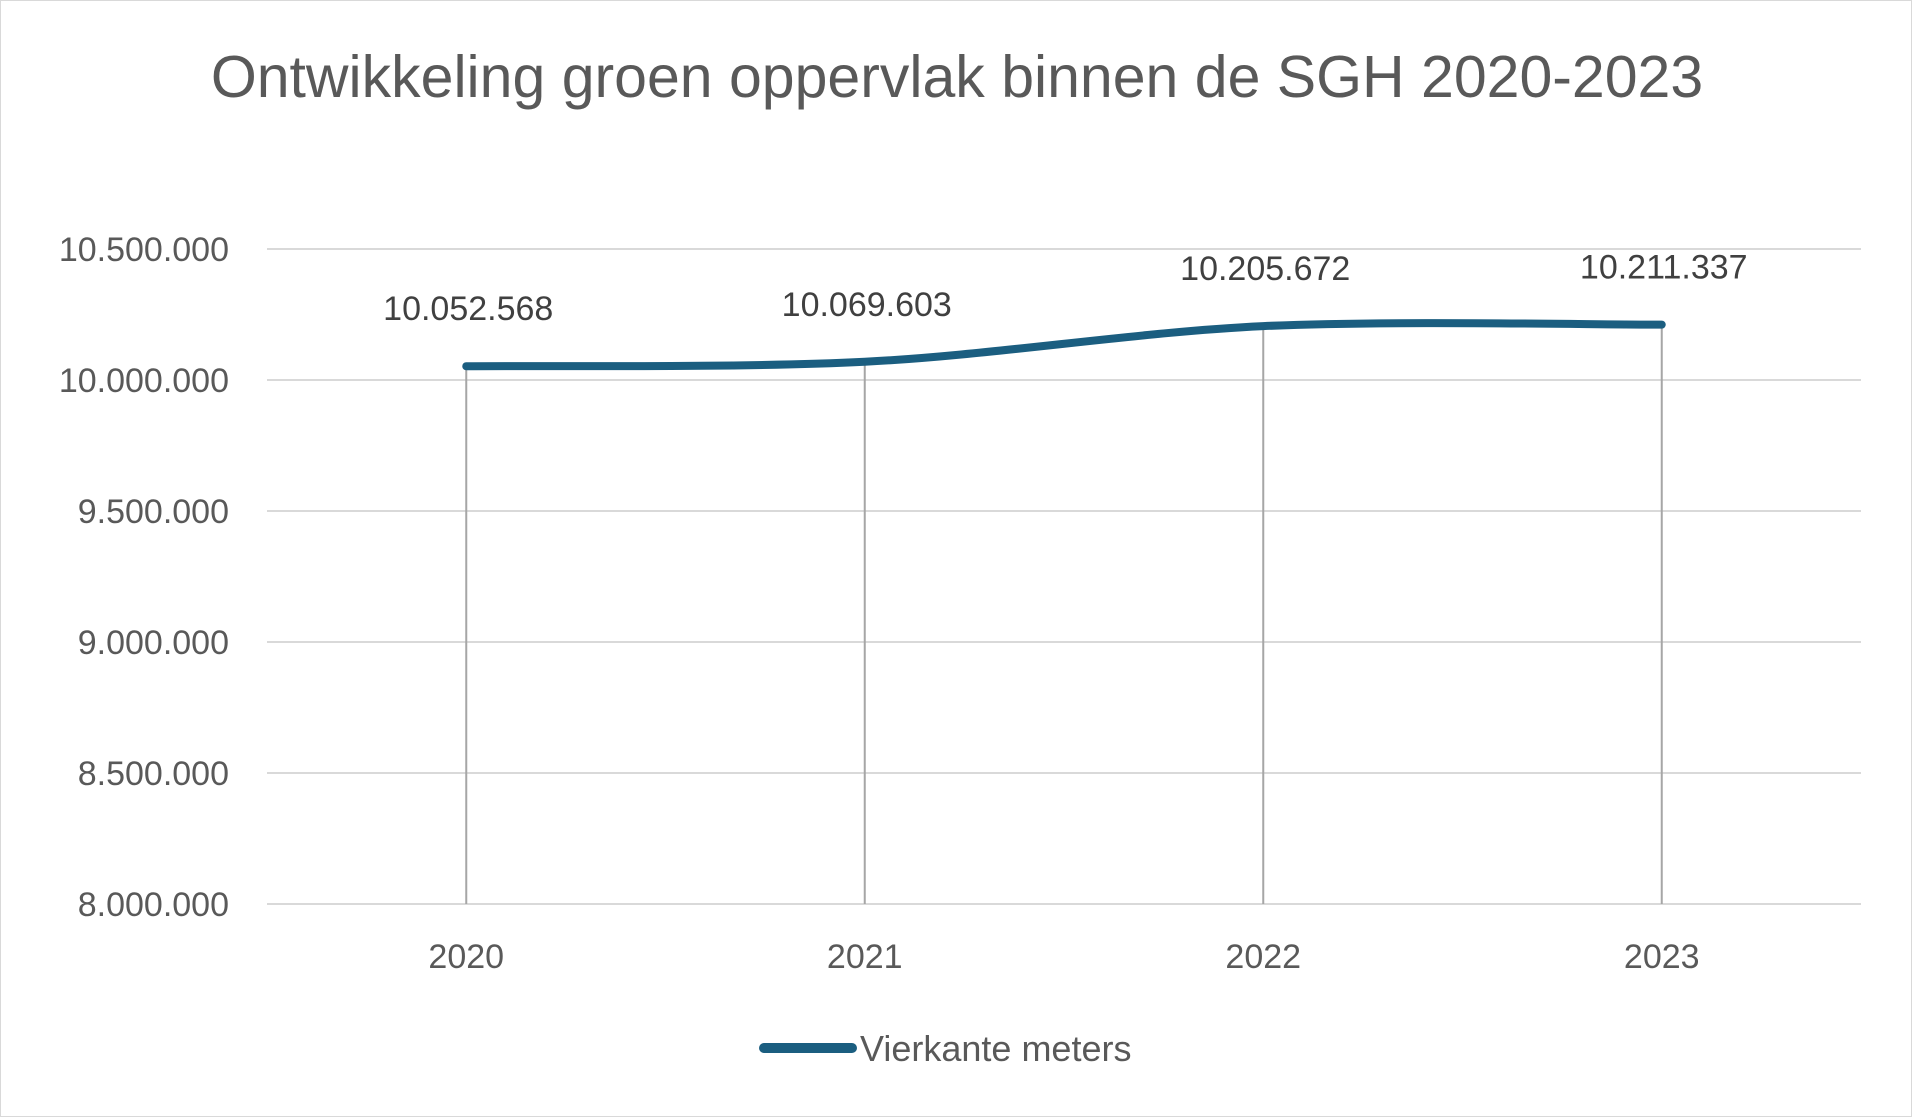 This screenshot has width=1912, height=1117. What do you see at coordinates (153, 905) in the screenshot?
I see `y-tick-label: 8.000.000` at bounding box center [153, 905].